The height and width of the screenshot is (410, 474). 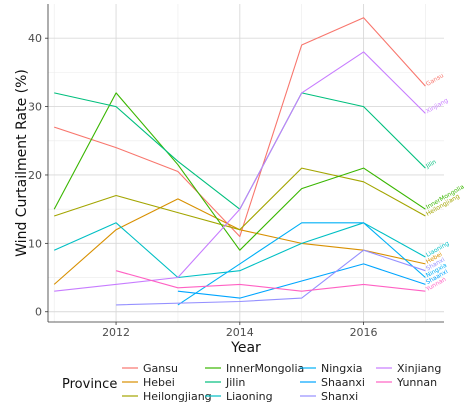 What do you see at coordinates (342, 368) in the screenshot?
I see `legend-label-ningxia: Ningxia` at bounding box center [342, 368].